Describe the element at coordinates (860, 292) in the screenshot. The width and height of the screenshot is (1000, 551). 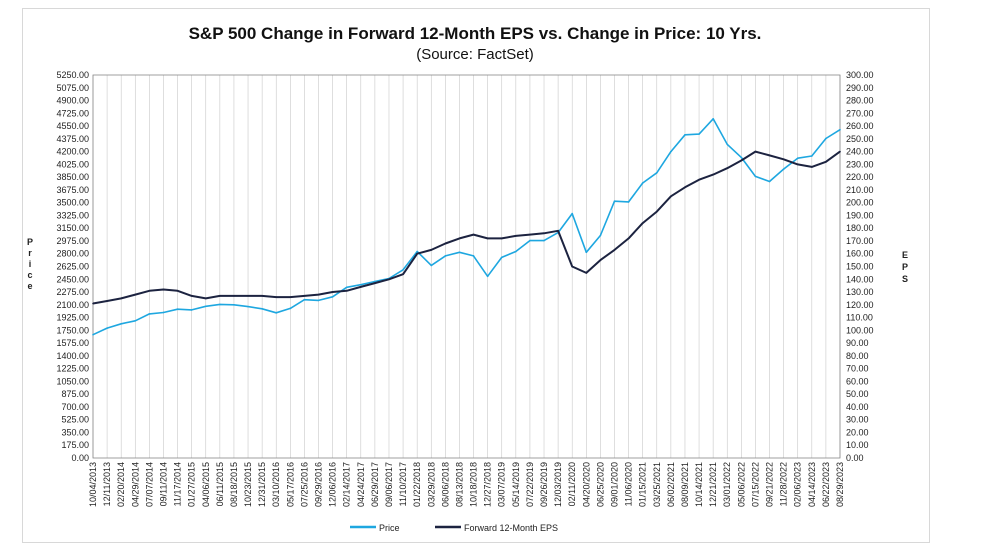
I see `y2-tick-label: 130.00` at that location.